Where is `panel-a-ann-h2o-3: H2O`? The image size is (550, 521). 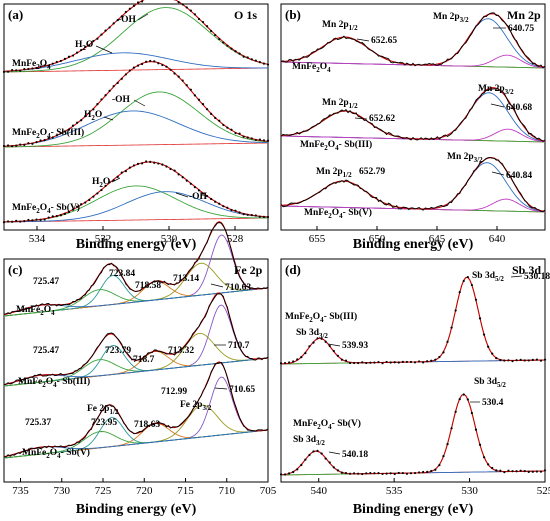
panel-a-ann-h2o-3: H2O is located at coordinates (101, 183).